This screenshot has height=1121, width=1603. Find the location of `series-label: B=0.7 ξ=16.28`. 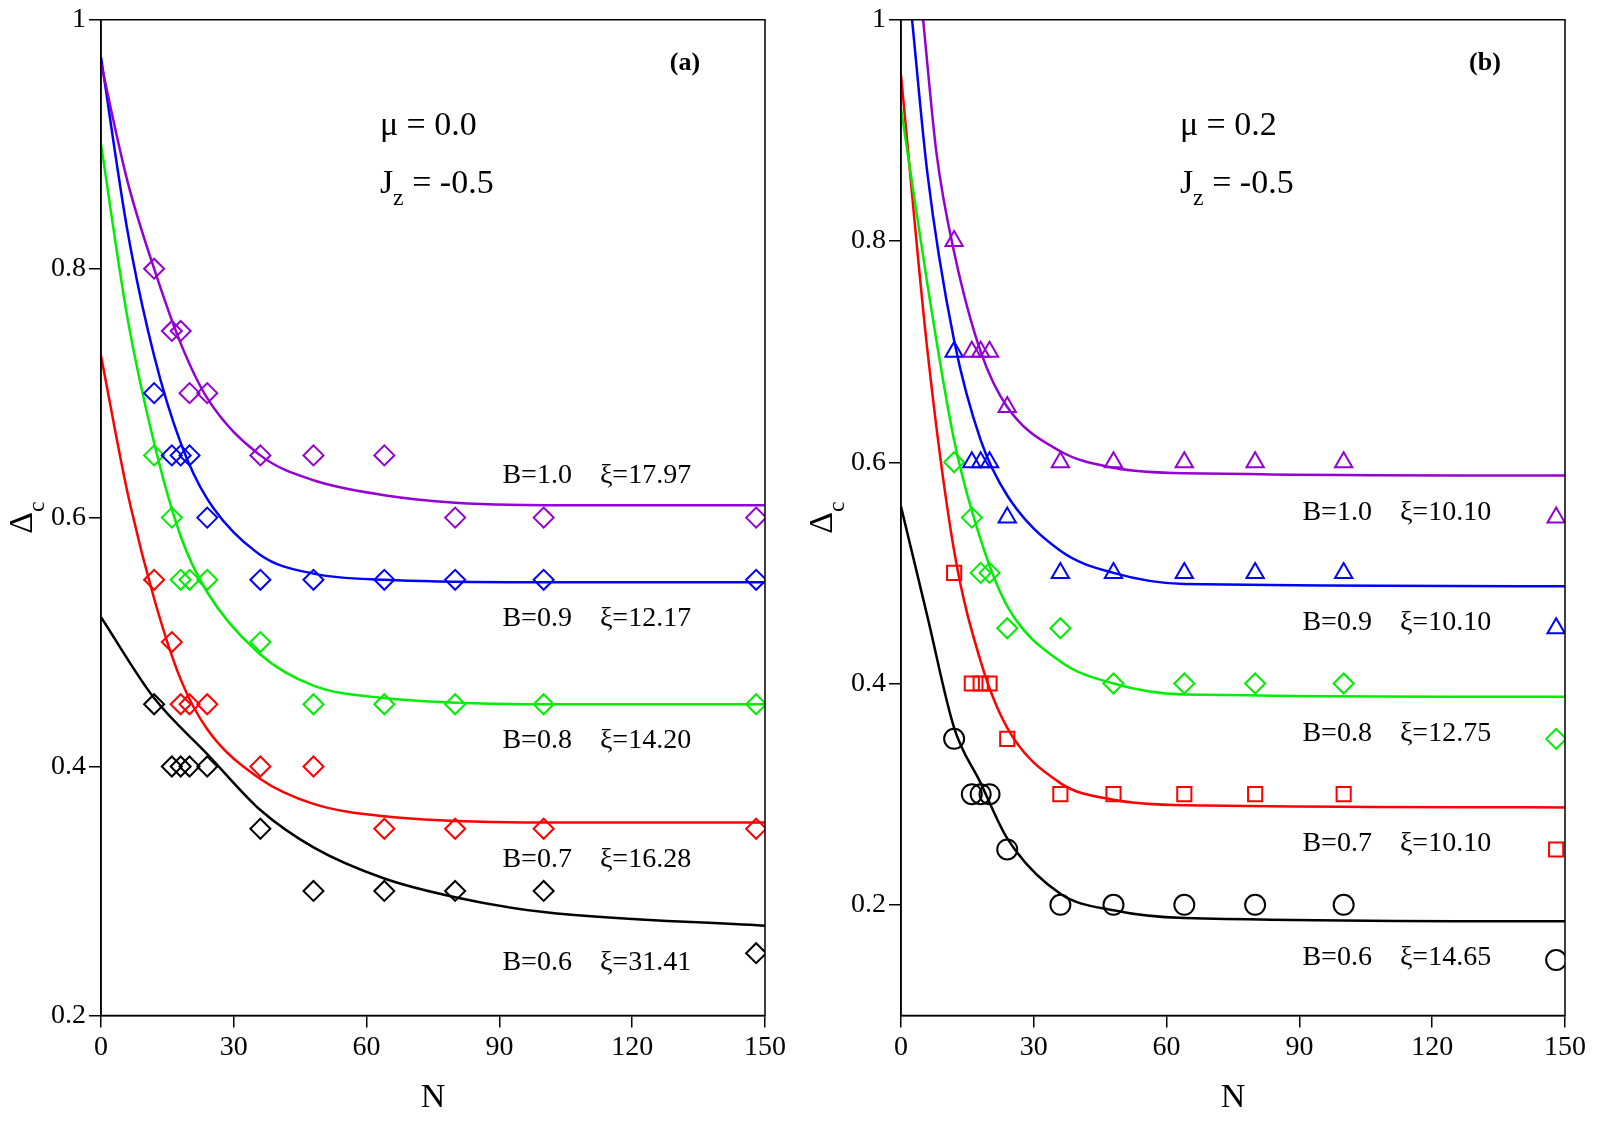

series-label: B=0.7 ξ=16.28 is located at coordinates (597, 857).